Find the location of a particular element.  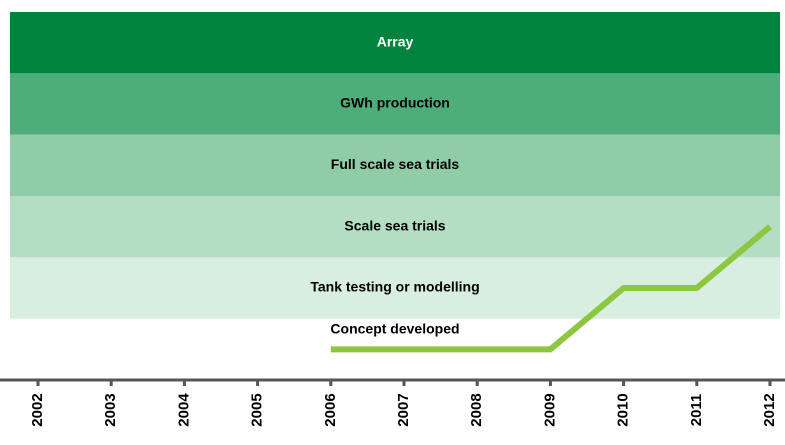

x-tick-label: 2011 is located at coordinates (696, 410).